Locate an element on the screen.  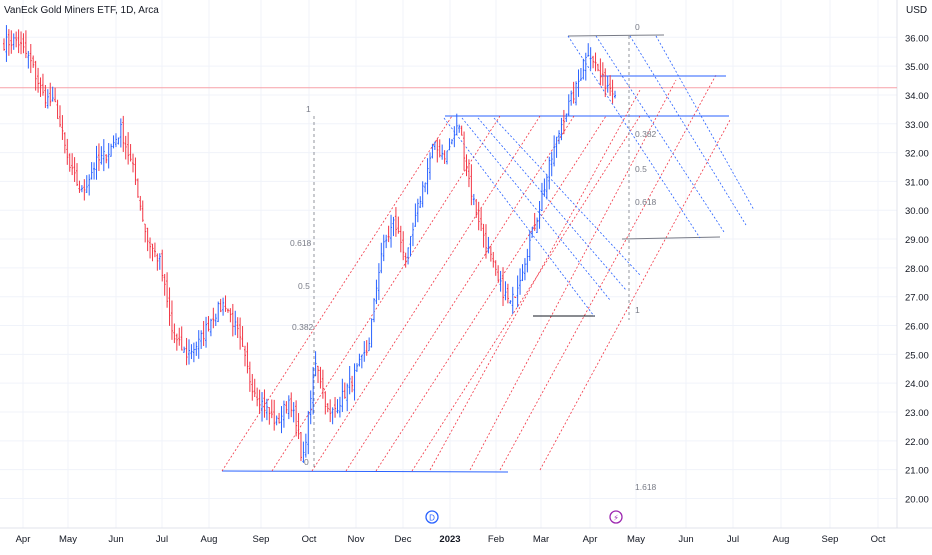
currency-label: USD is located at coordinates (917, 10).